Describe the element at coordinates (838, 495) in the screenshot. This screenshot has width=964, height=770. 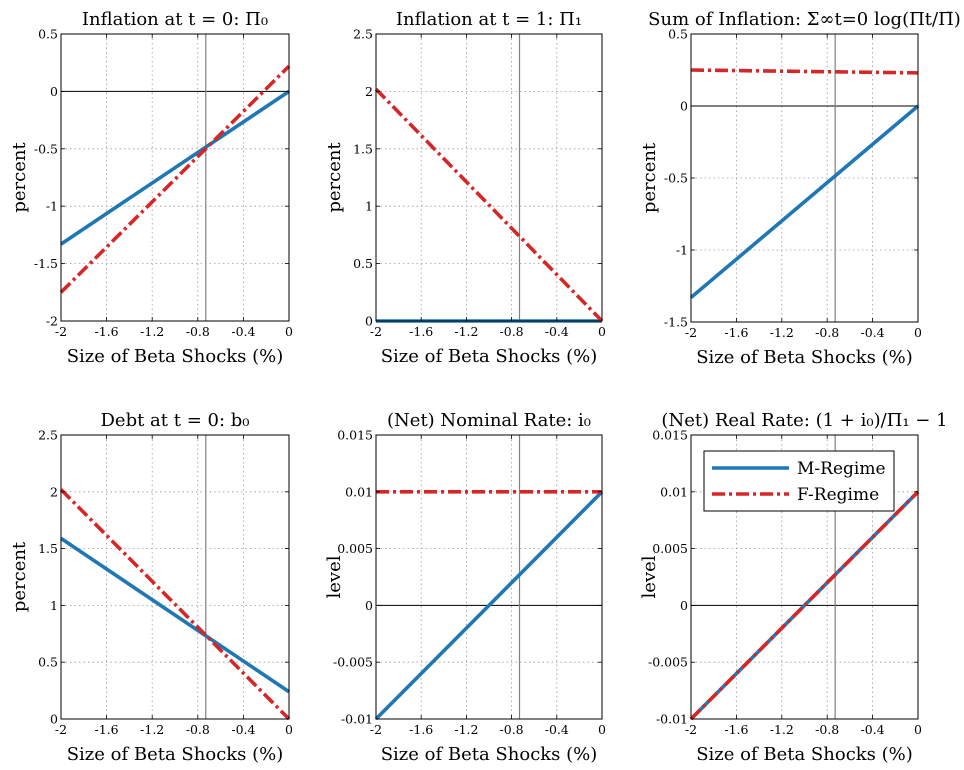
I see `legend-entry: F-Regime` at that location.